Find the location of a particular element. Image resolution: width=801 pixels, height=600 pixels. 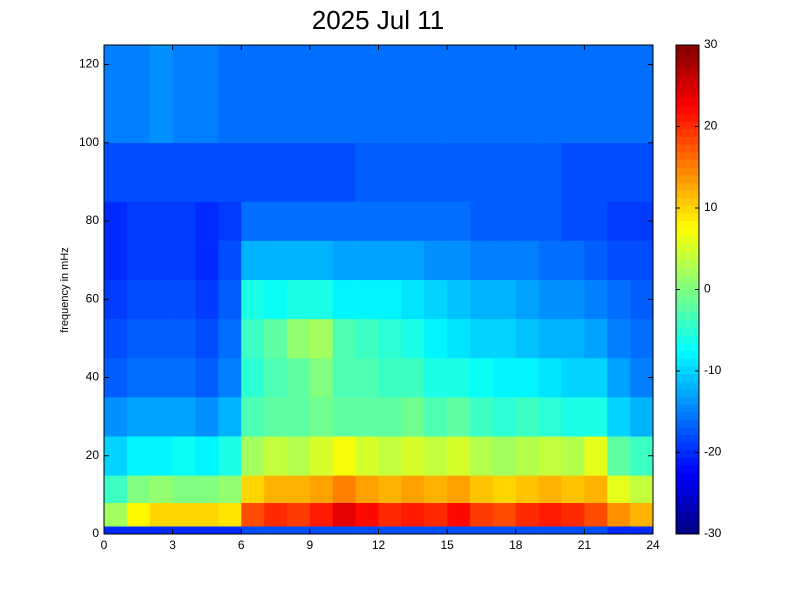

y-tick-label: 60 is located at coordinates (93, 298).